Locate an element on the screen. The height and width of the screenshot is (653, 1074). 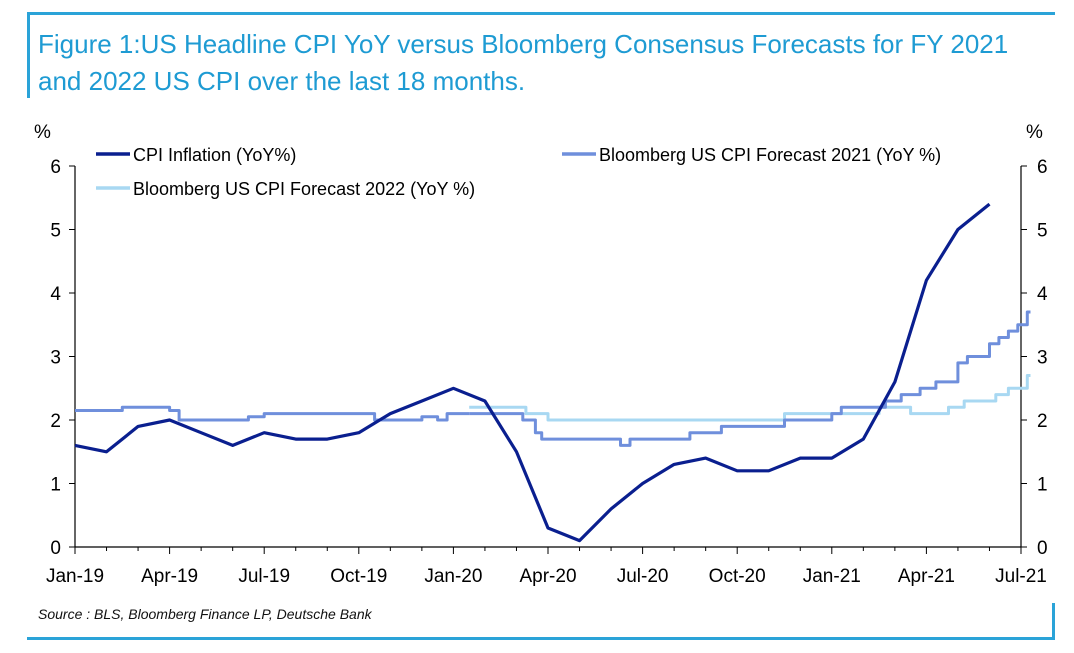
x-tick: Jul-20 is located at coordinates (643, 576).